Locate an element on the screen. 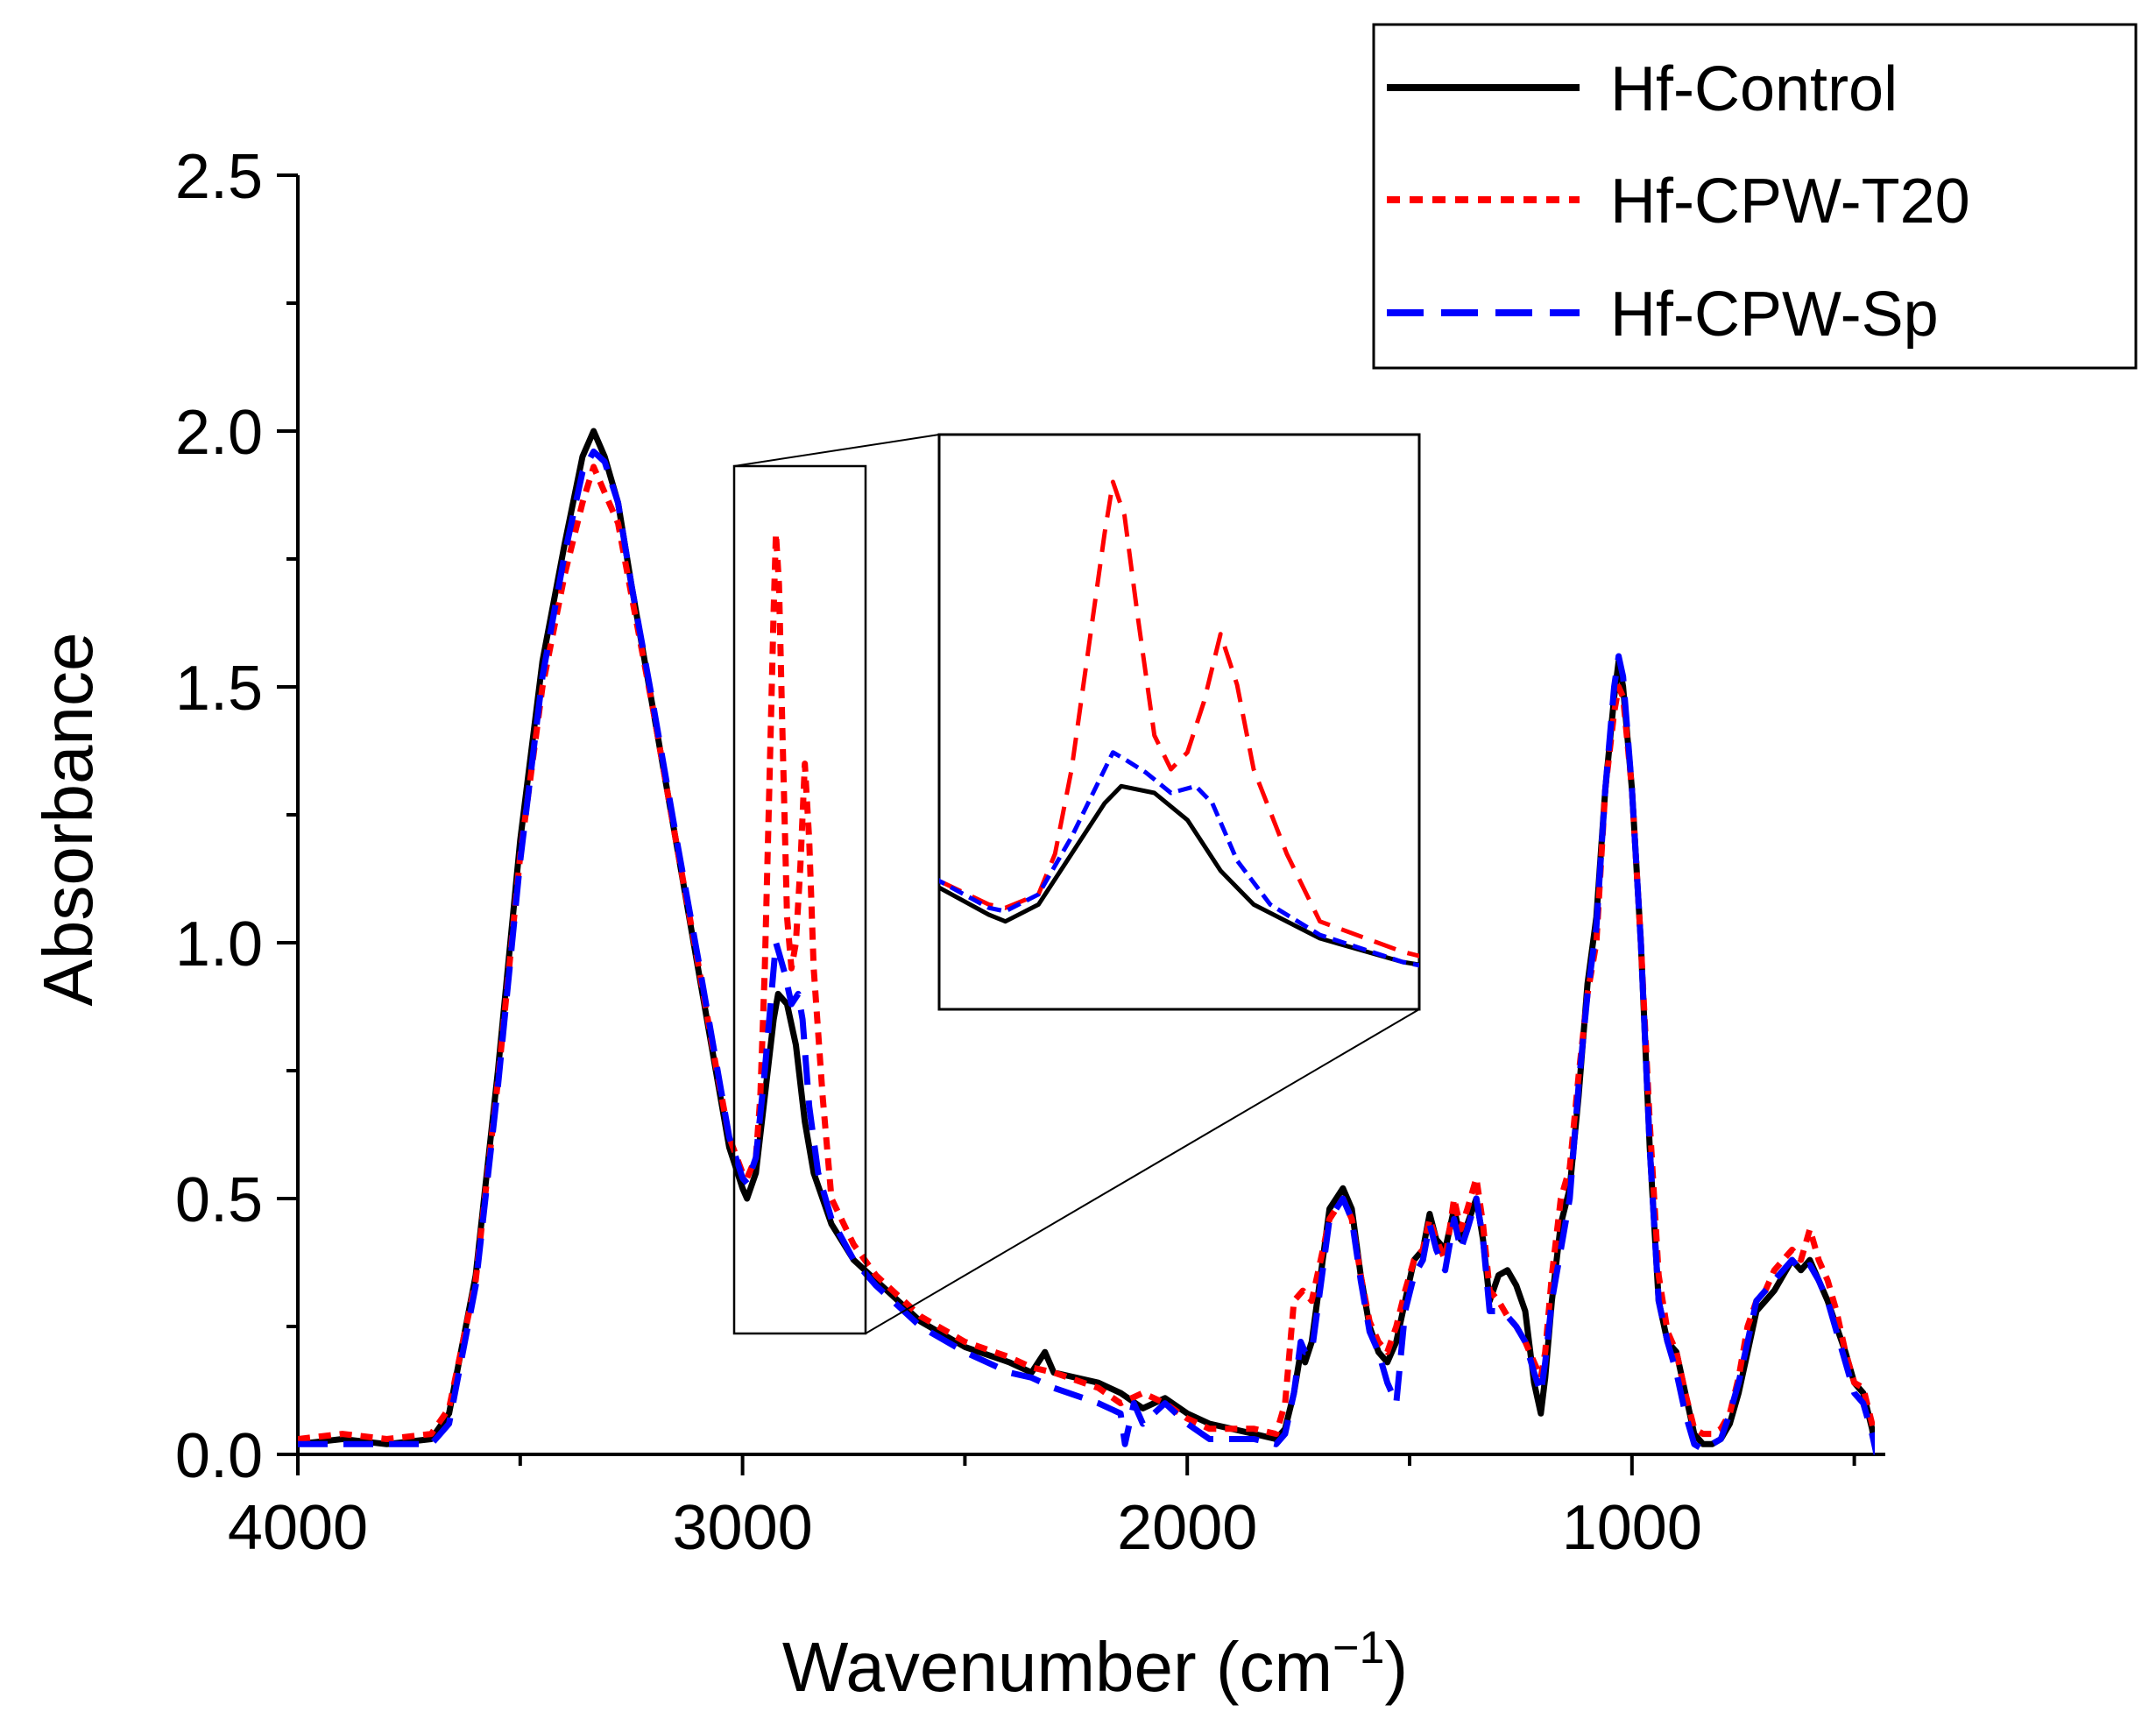  legend-label-hf-cpw-t20: Hf-CPW-T20 is located at coordinates (1790, 202).